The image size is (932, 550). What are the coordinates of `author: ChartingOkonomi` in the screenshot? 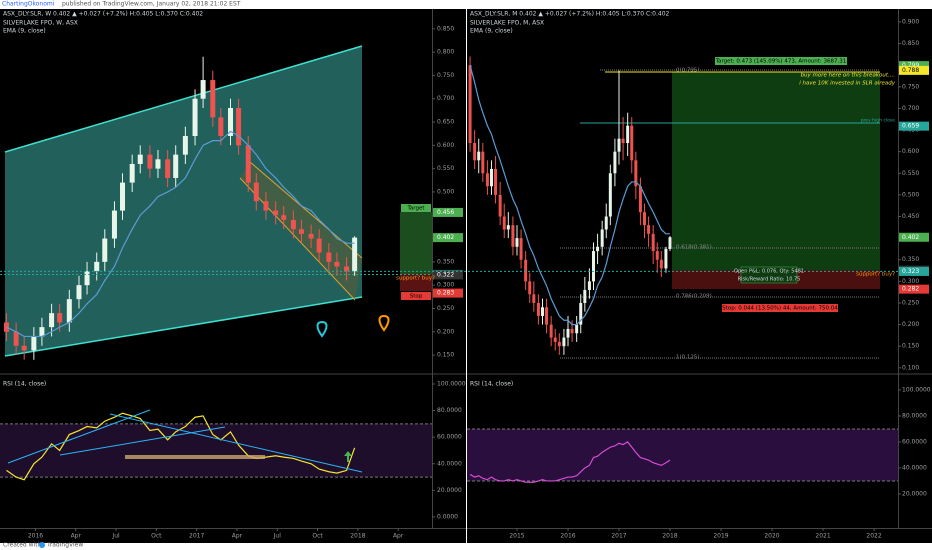 It's located at (28, 4).